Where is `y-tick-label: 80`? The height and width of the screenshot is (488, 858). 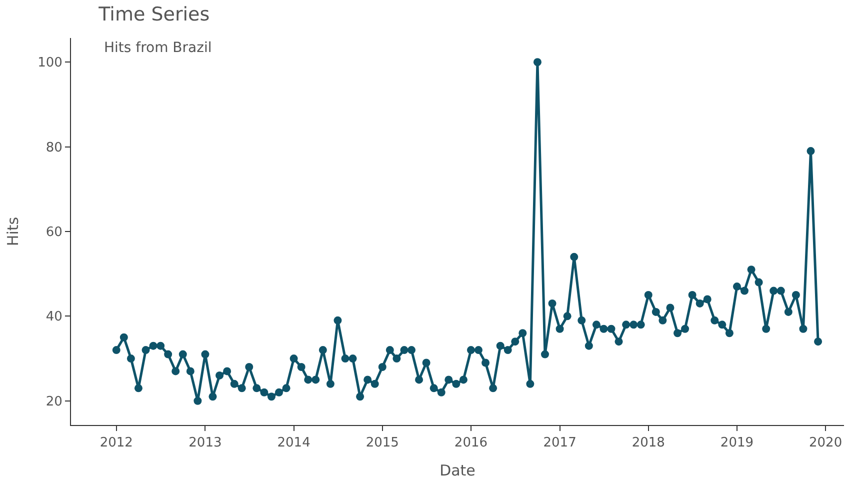 y-tick-label: 80 is located at coordinates (54, 148).